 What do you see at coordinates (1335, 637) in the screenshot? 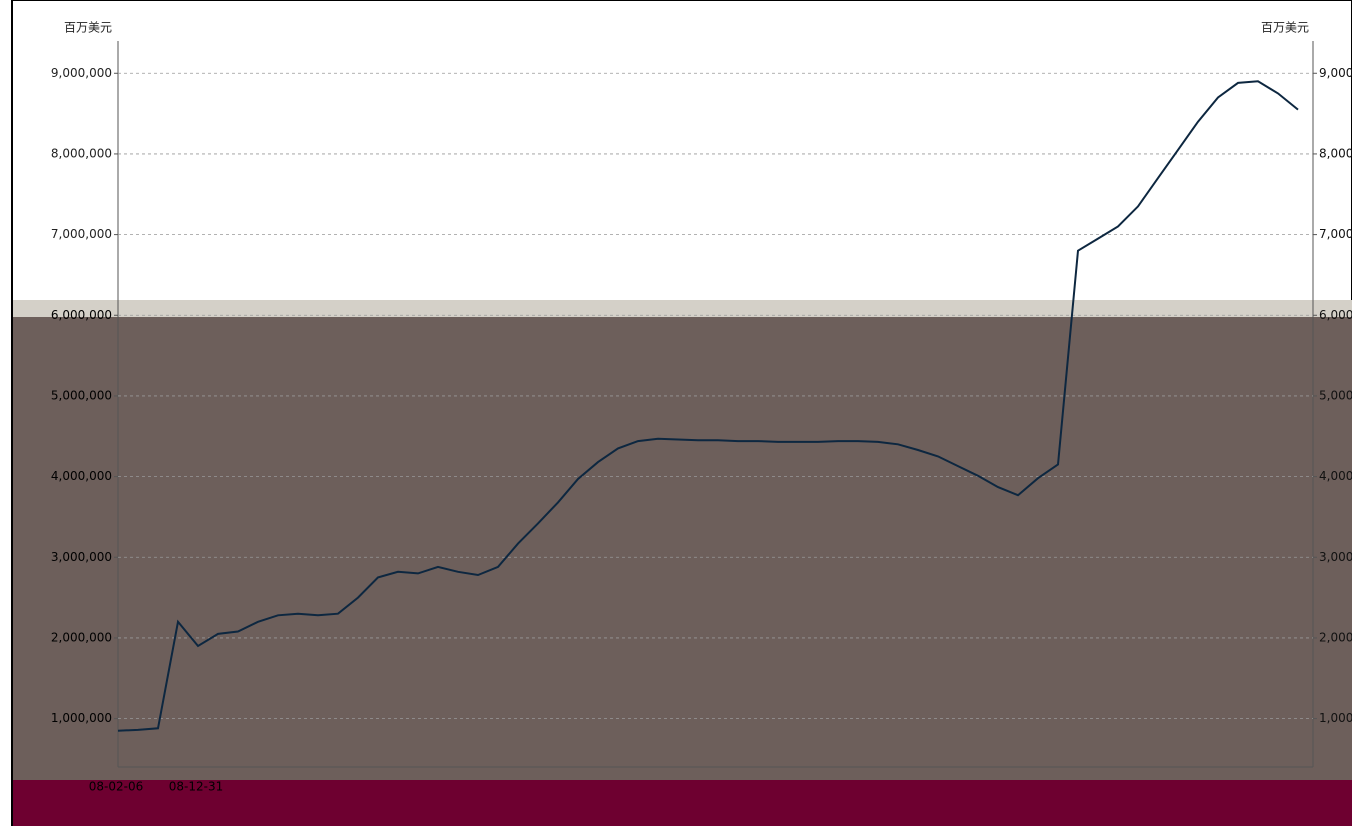
I see `y2-tick-label: 2,000,000` at bounding box center [1335, 637].